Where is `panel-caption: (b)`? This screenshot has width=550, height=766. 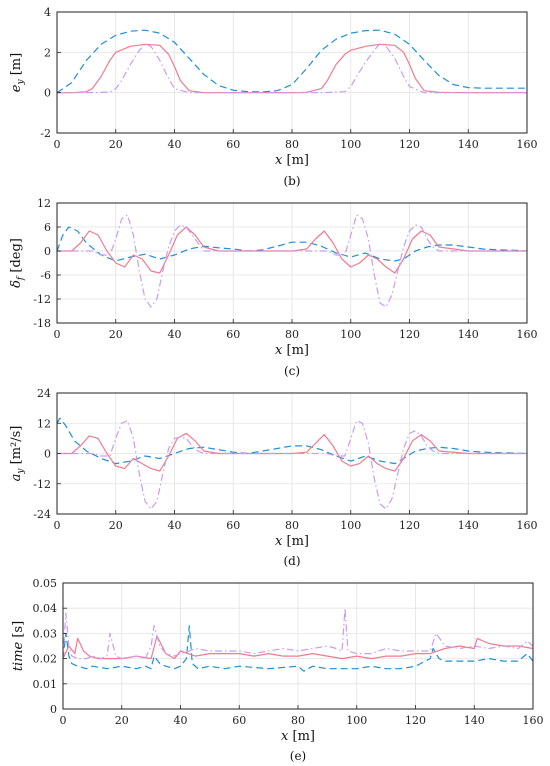 panel-caption: (b) is located at coordinates (291, 181).